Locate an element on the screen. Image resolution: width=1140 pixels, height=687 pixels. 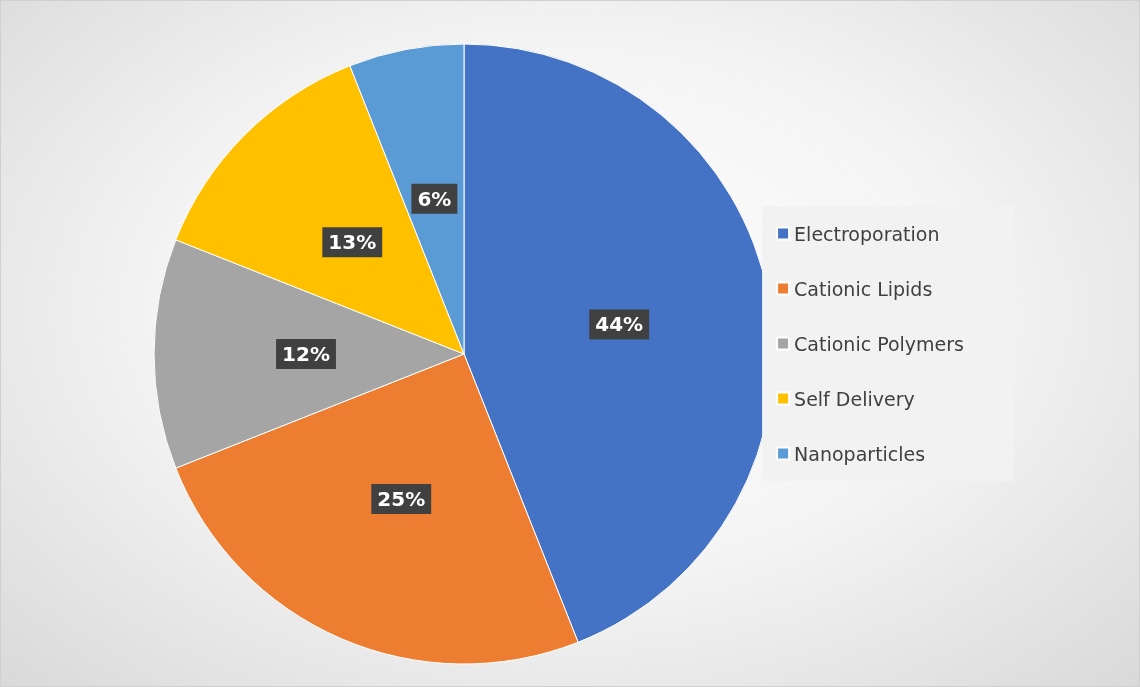
data-label: 12% is located at coordinates (306, 354).